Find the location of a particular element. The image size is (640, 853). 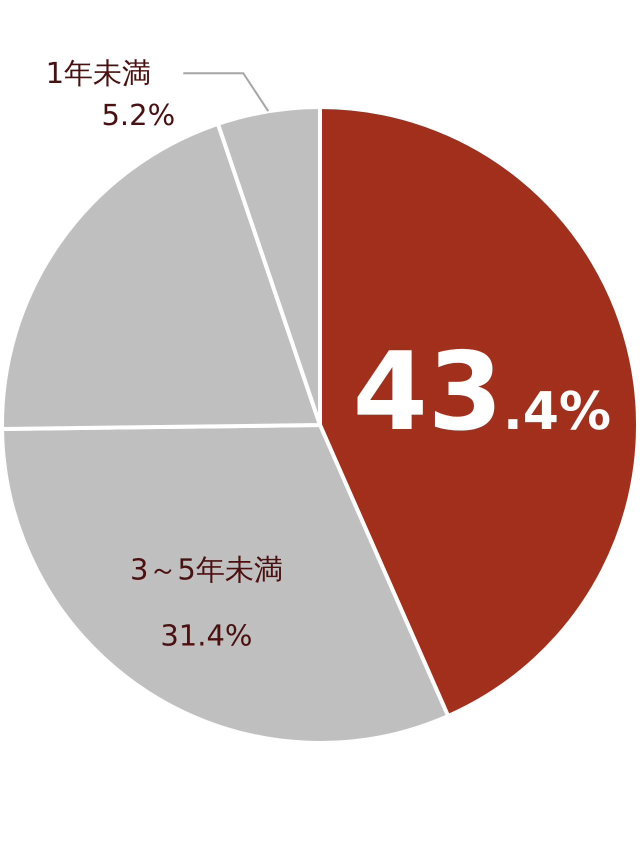

slice-label: 3～5年未満 is located at coordinates (206, 569).